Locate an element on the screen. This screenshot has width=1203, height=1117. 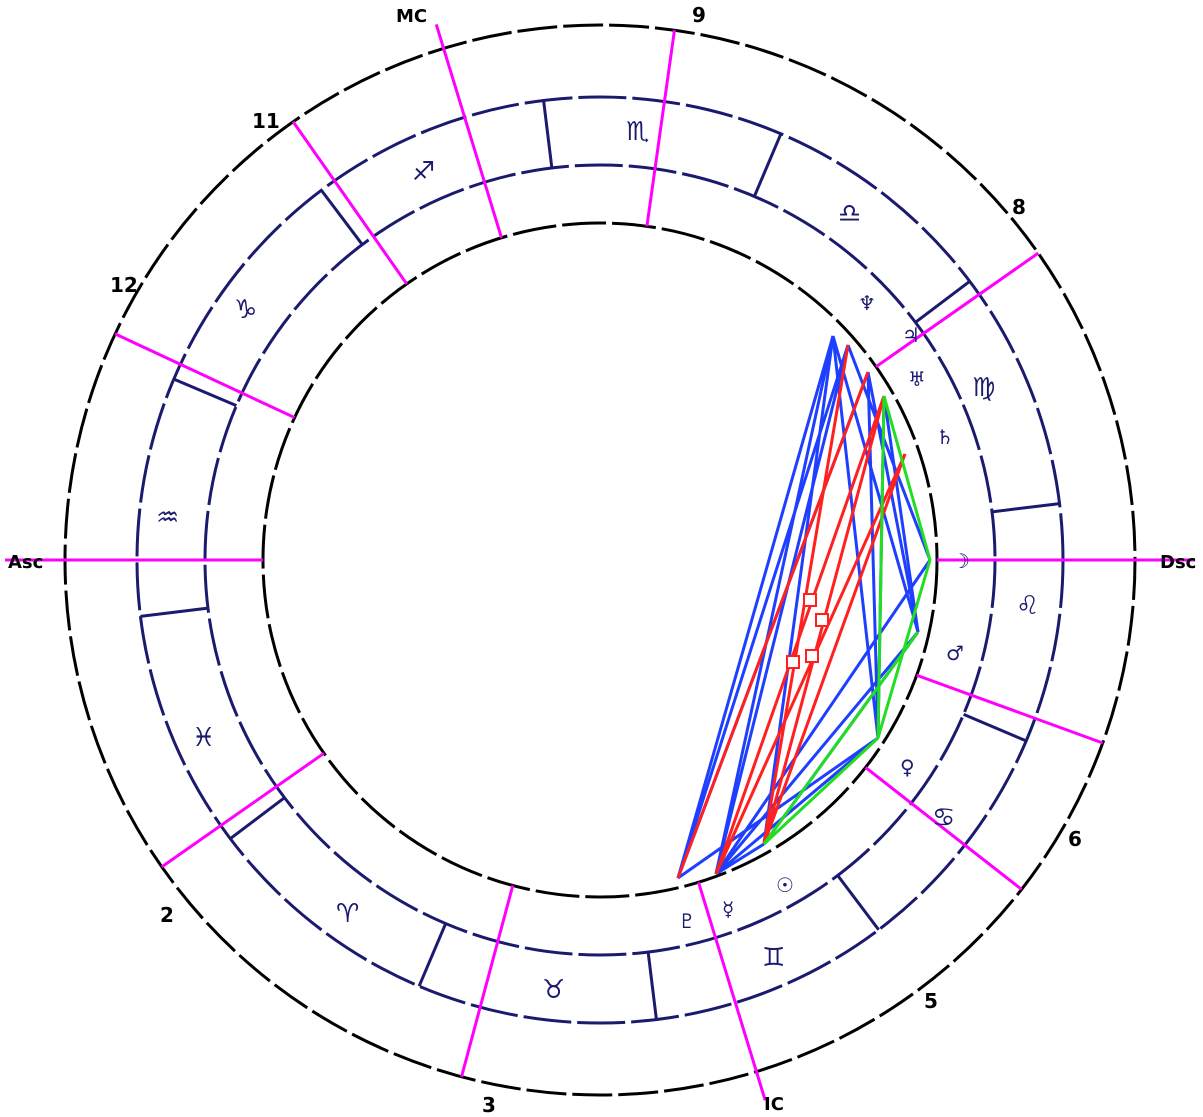
neptune-icon: ♆ is located at coordinates (867, 303).